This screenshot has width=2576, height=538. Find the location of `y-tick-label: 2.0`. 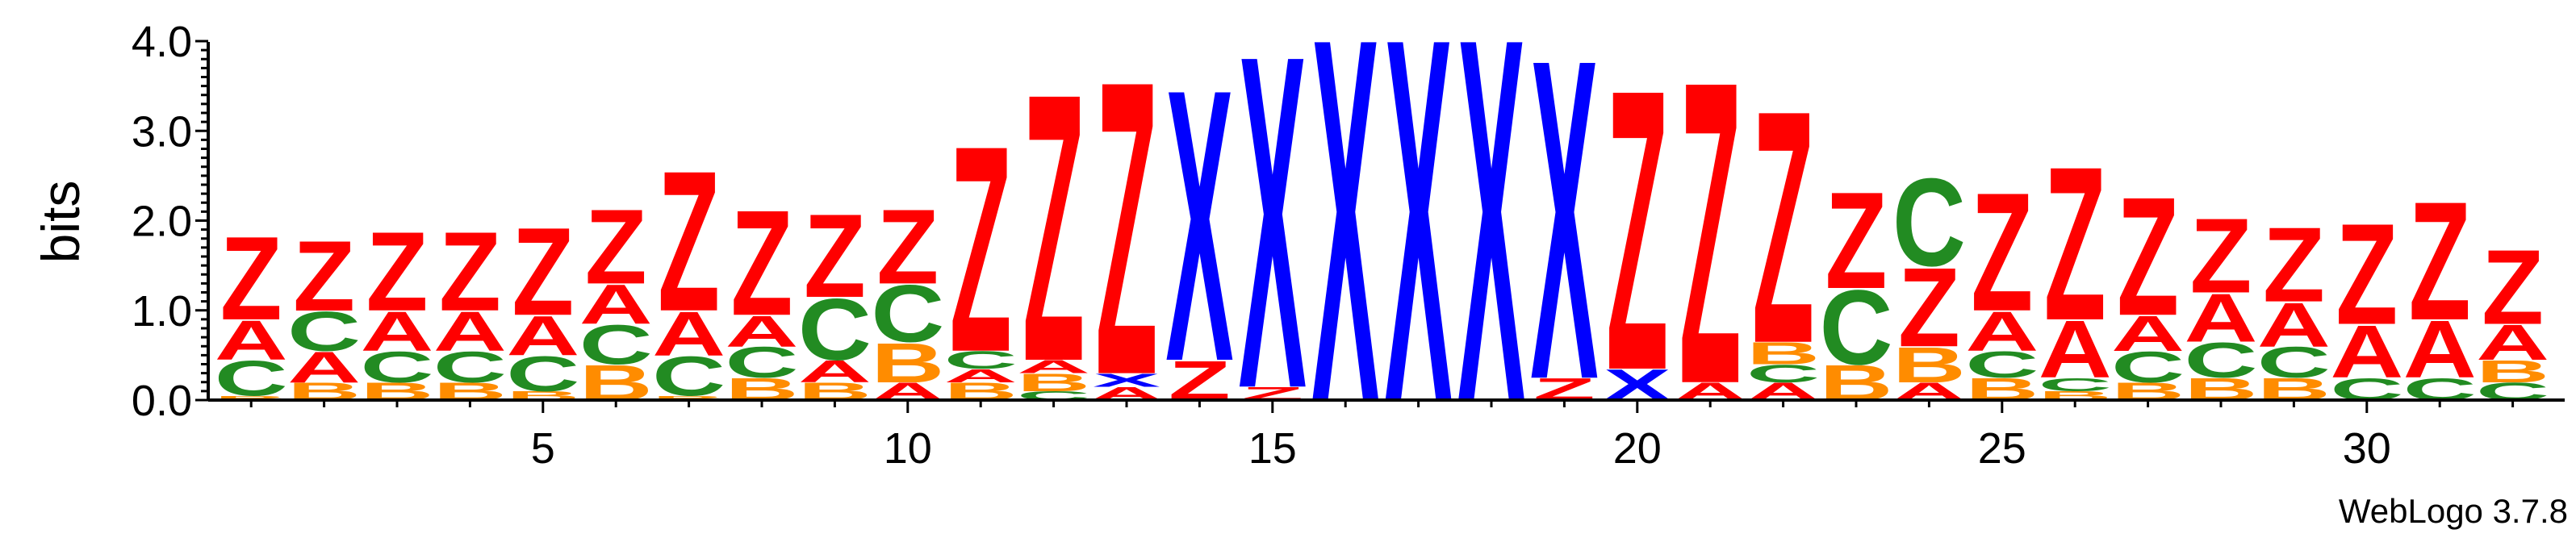

y-tick-label: 2.0 is located at coordinates (162, 222).